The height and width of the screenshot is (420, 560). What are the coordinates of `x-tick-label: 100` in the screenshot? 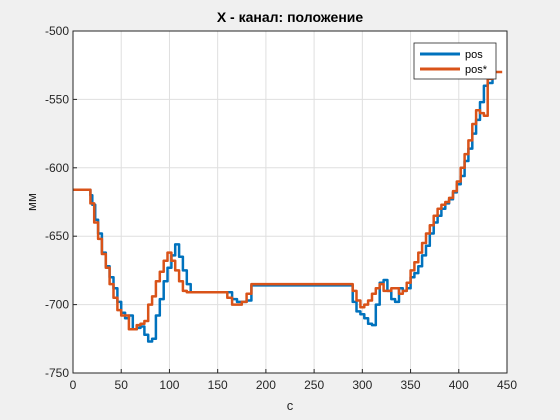 It's located at (169, 385).